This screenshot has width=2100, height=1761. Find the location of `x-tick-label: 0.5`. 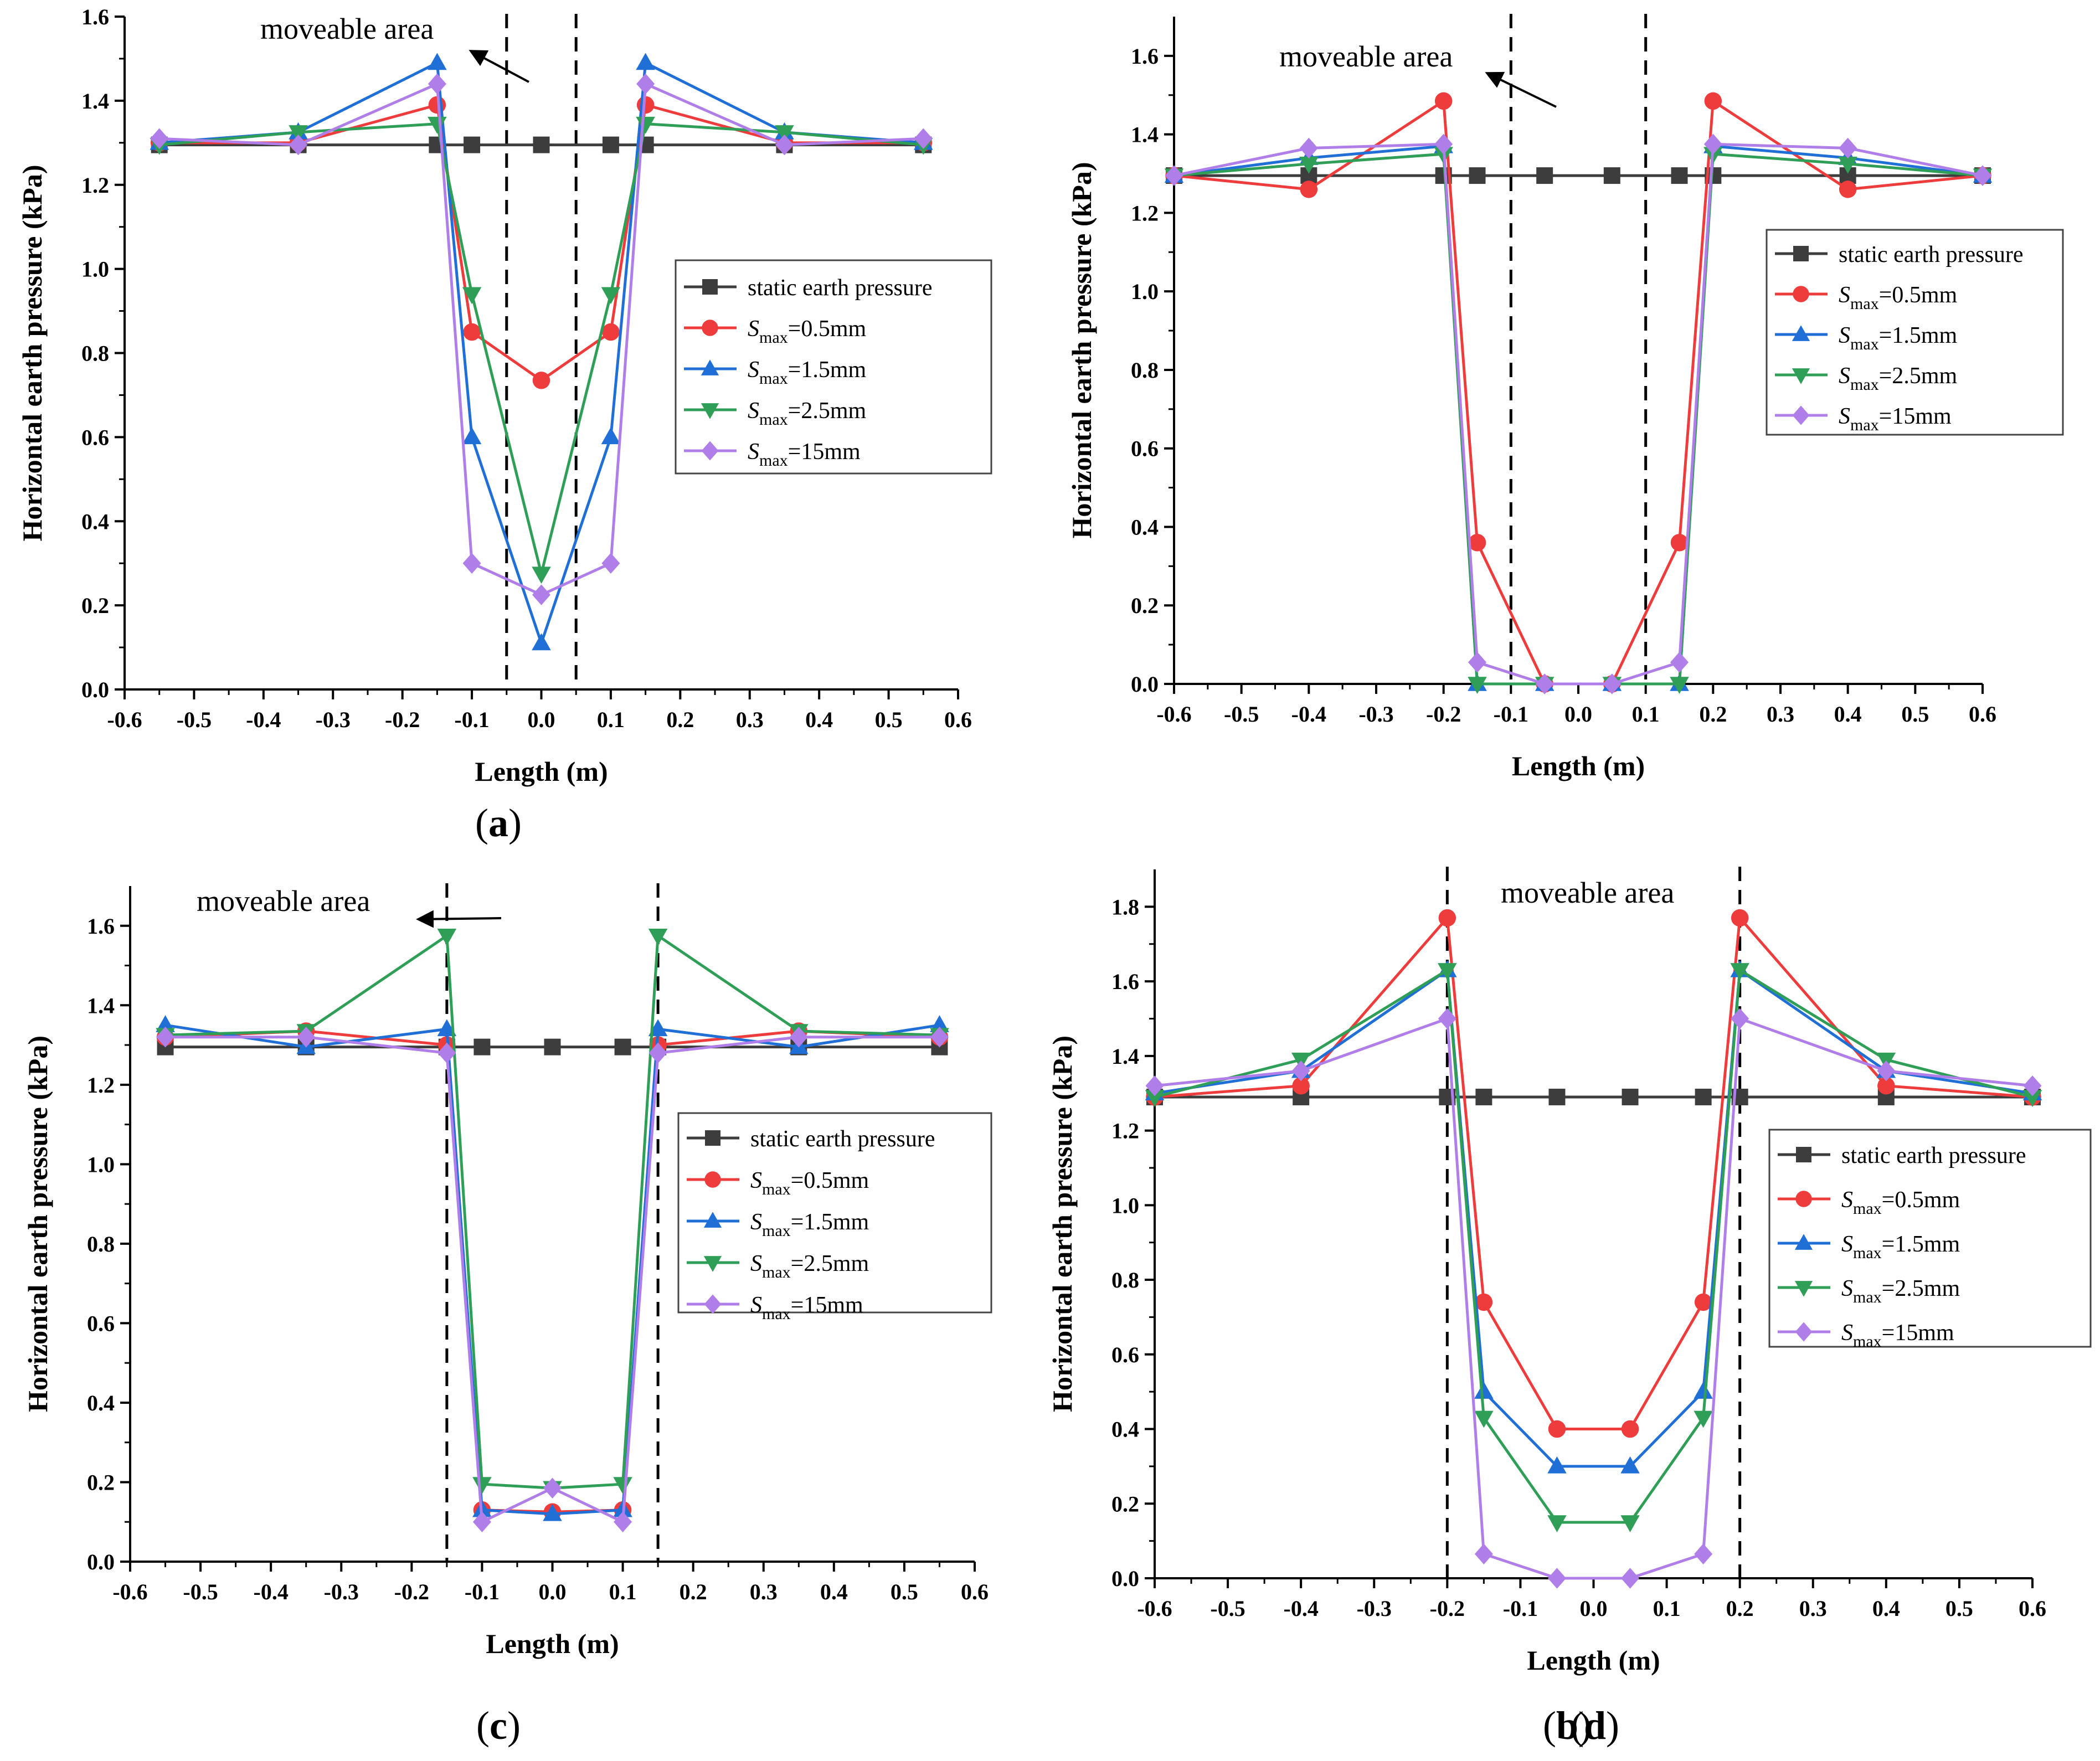

x-tick-label: 0.5 is located at coordinates (889, 720).